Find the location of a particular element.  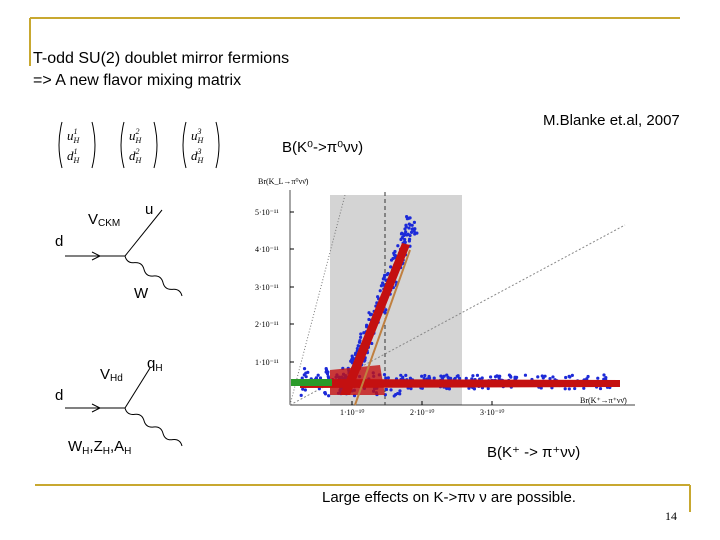

coupling-label: VCKM is located at coordinates (104, 220).